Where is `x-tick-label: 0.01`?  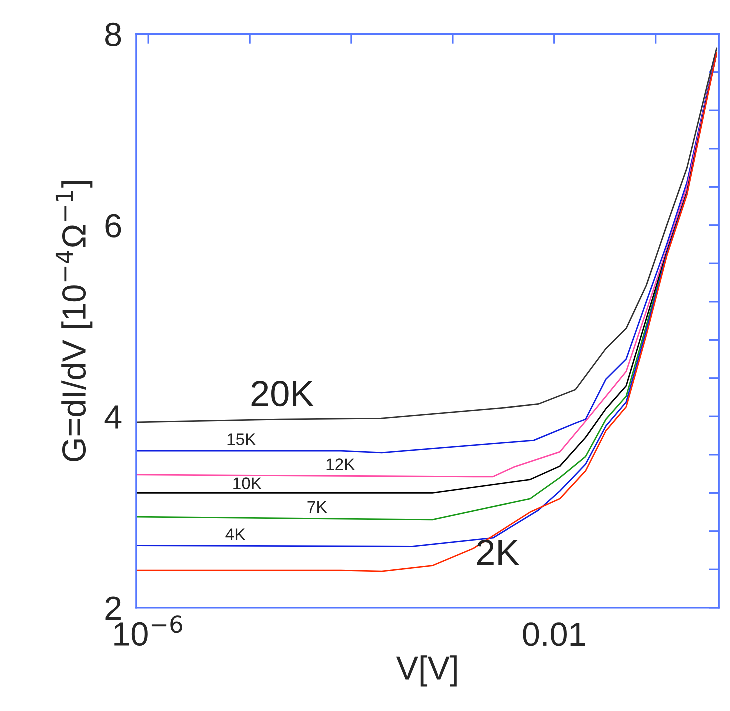
x-tick-label: 0.01 is located at coordinates (554, 634).